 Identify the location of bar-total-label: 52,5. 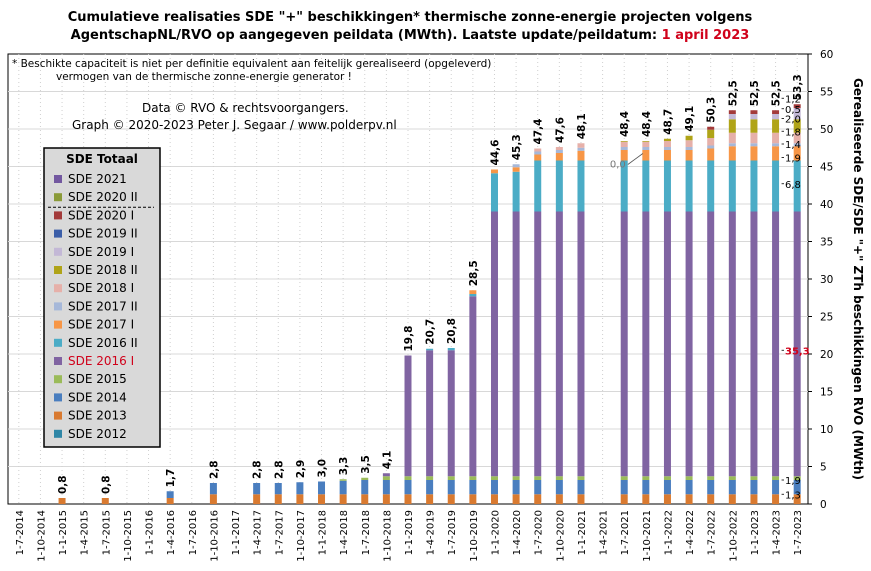
(755, 93).